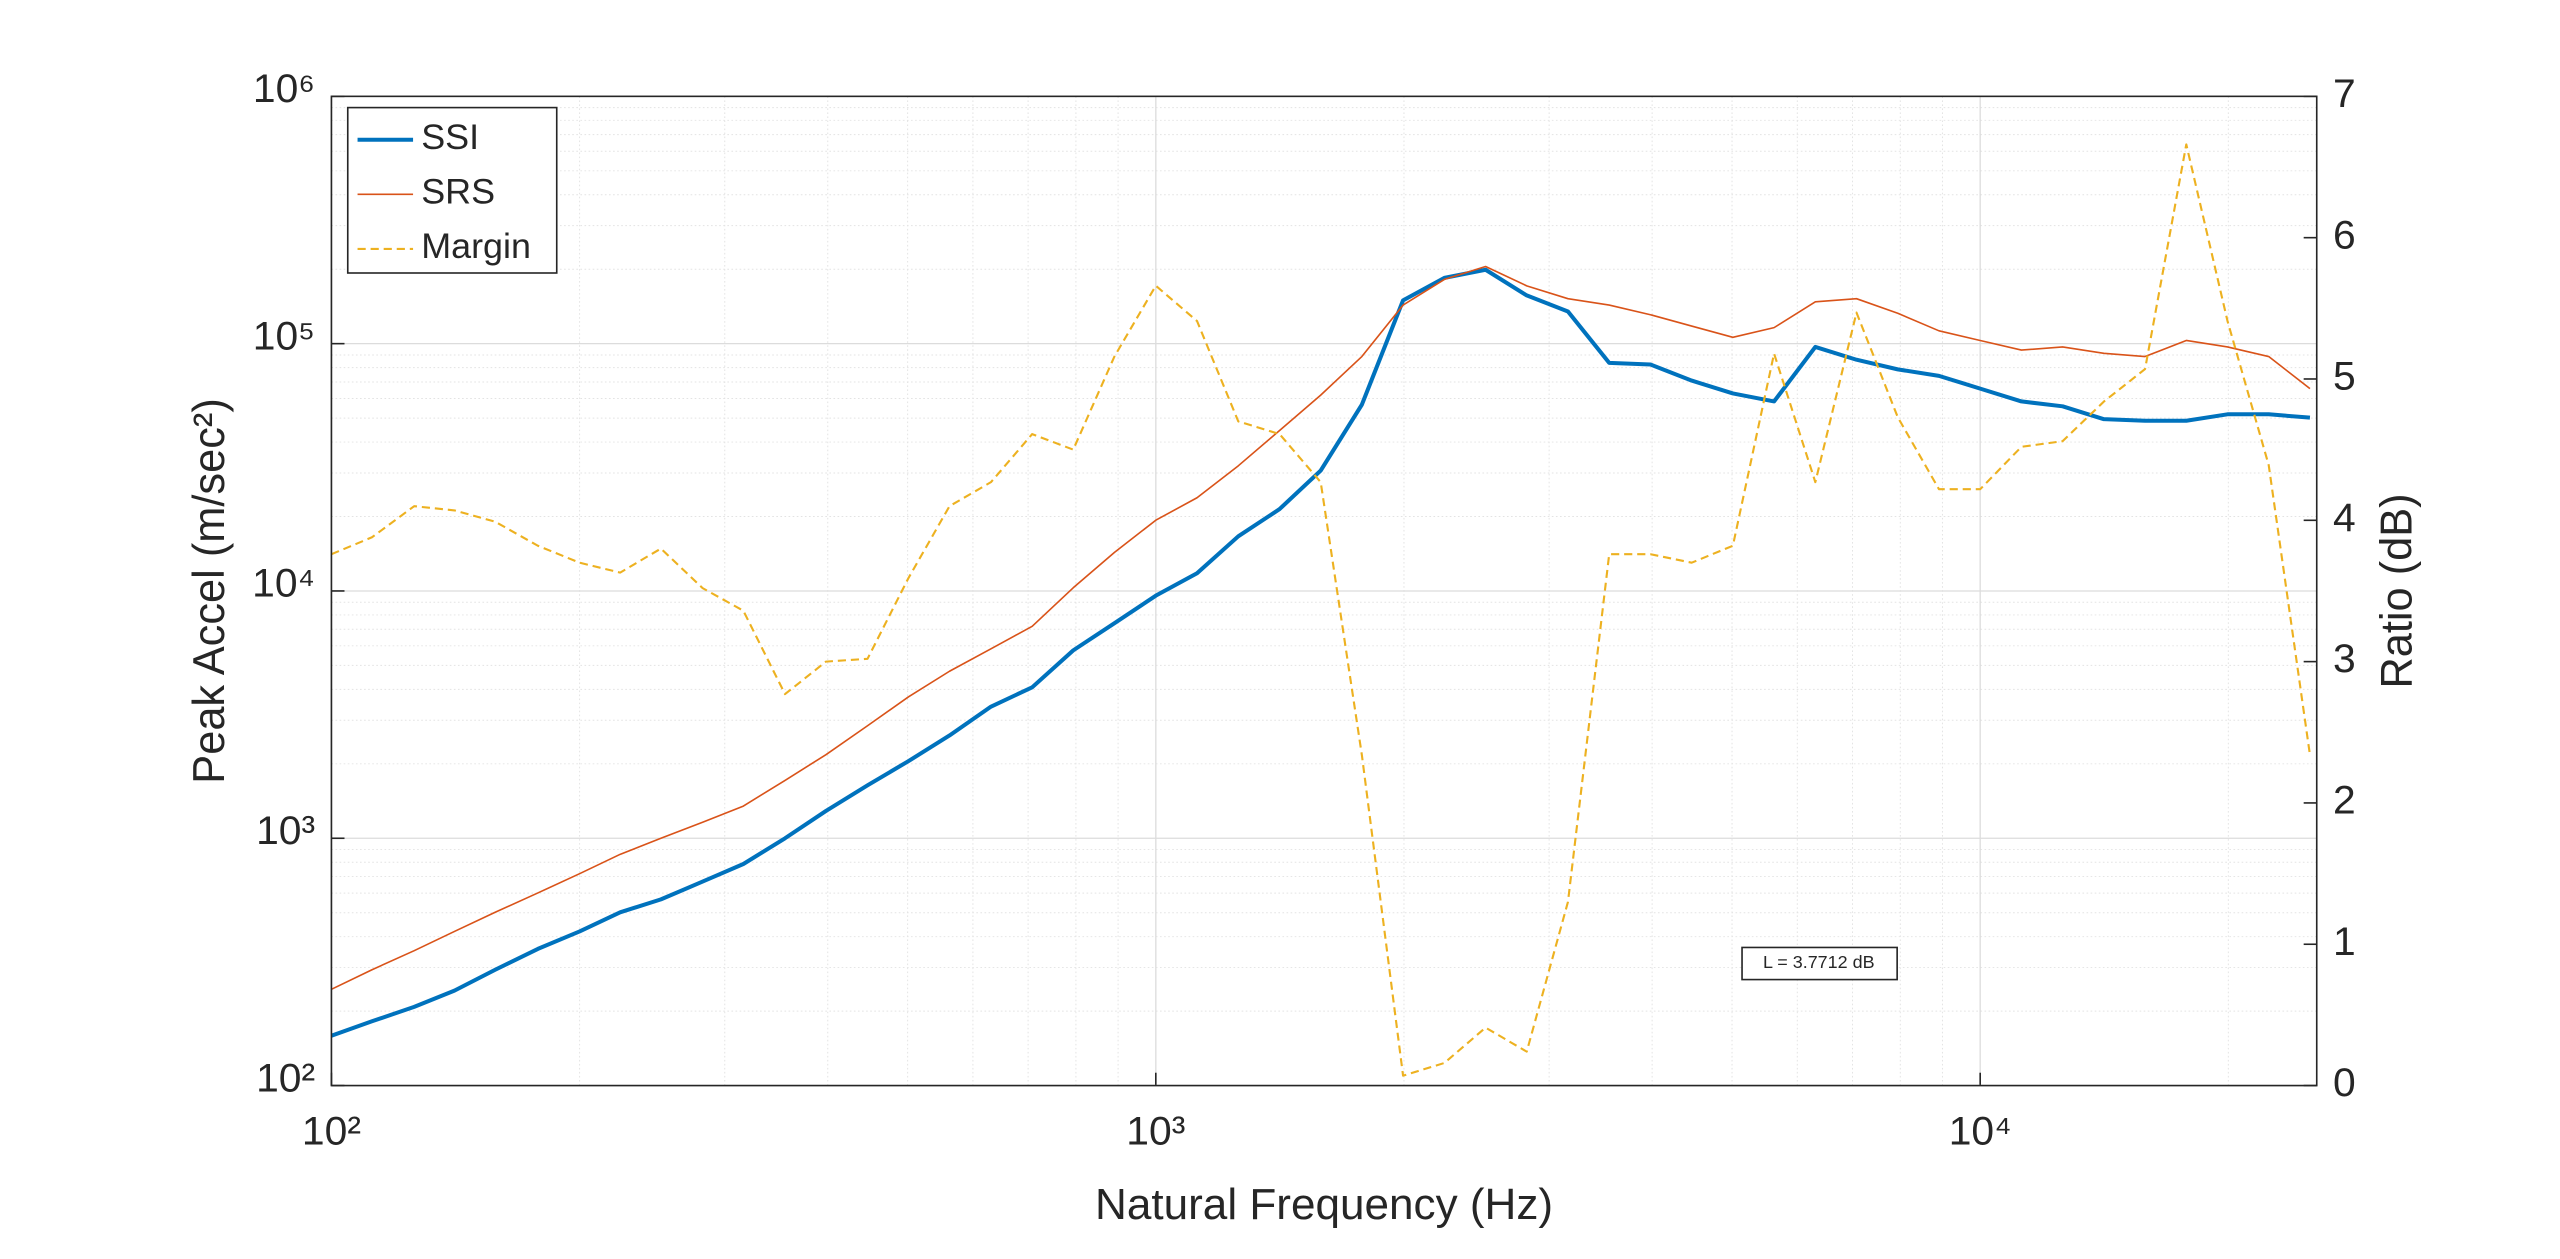  I want to click on legend-box, so click(452, 190).